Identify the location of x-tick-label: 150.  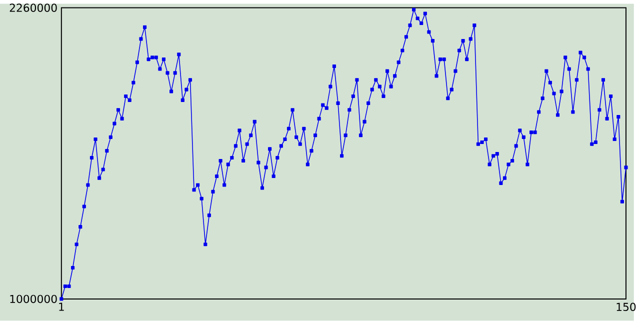
(626, 307).